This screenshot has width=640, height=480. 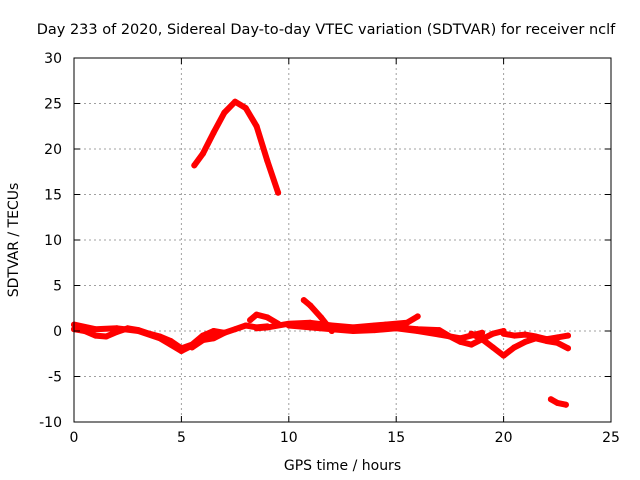 I want to click on y-tick-label: -10, so click(x=50, y=423).